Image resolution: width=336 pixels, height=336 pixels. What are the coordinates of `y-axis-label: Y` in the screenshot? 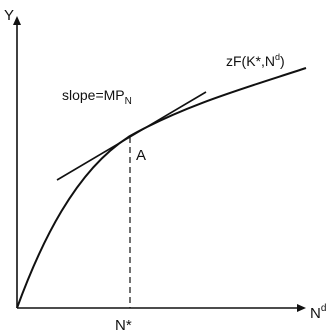 It's located at (9, 15).